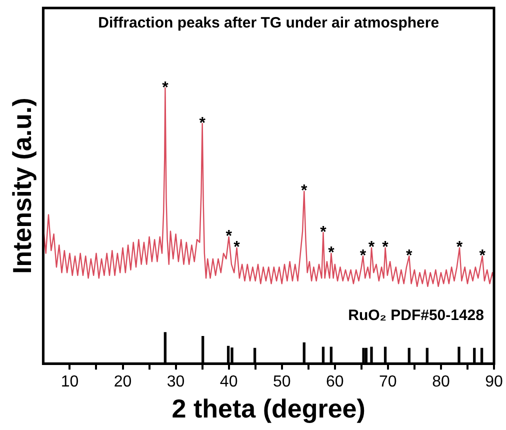 The image size is (506, 430). I want to click on x-tick-label: 10, so click(69, 382).